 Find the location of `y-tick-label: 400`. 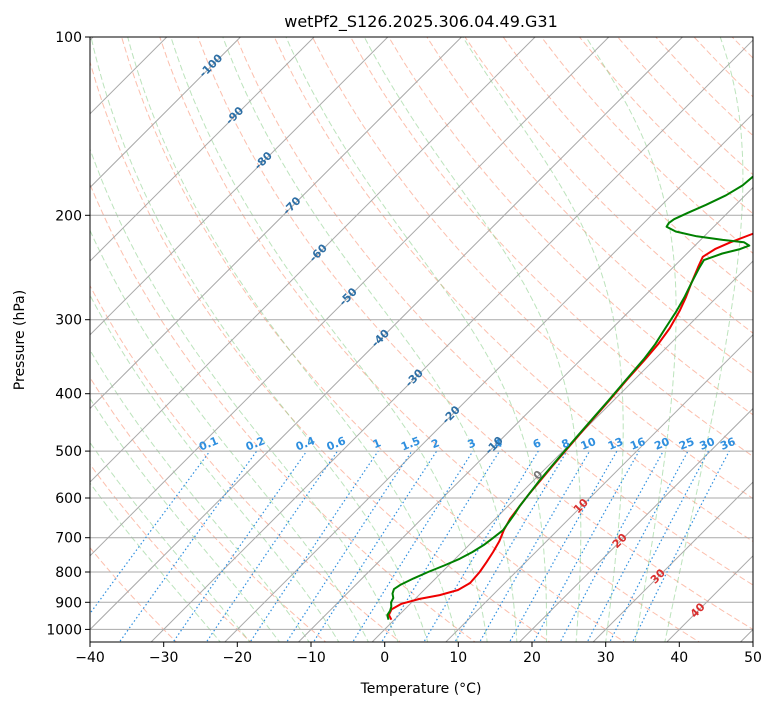

y-tick-label: 400 is located at coordinates (68, 395).